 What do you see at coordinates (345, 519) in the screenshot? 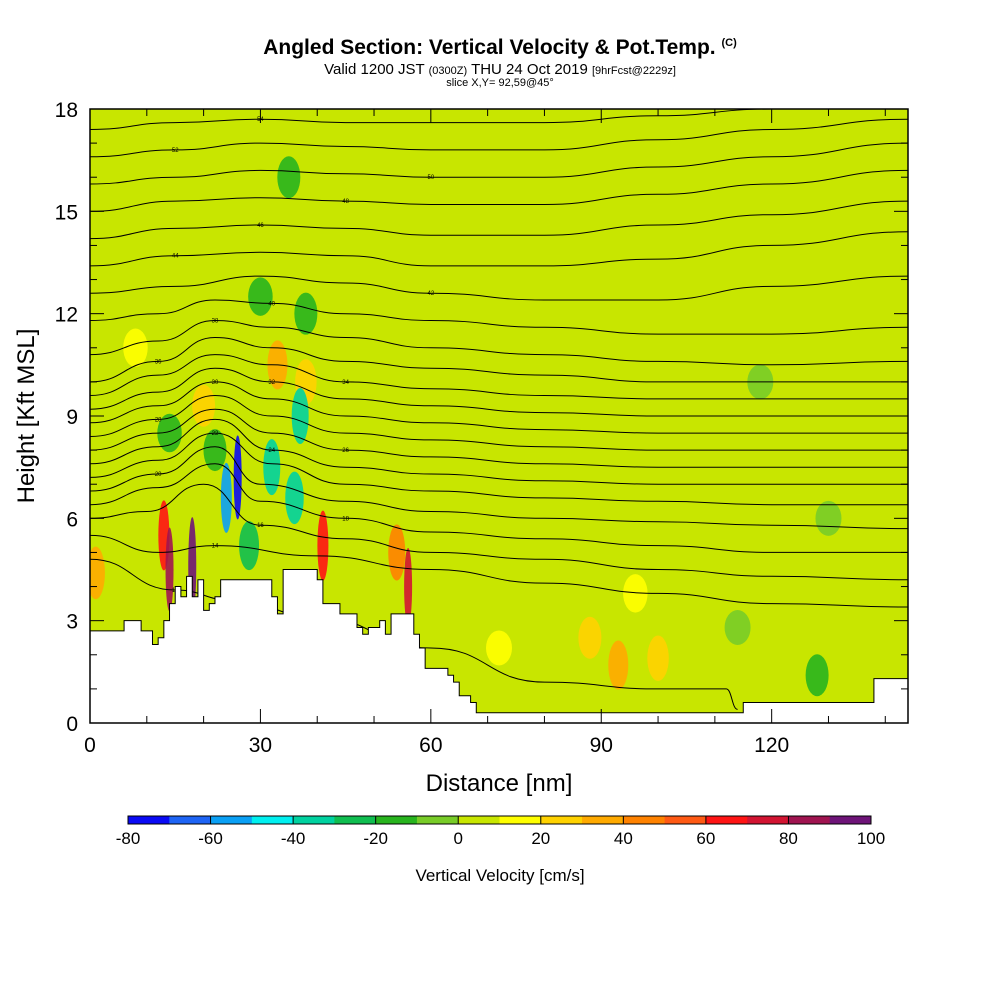
I see `theta-contour-label-18: 18` at bounding box center [345, 519].